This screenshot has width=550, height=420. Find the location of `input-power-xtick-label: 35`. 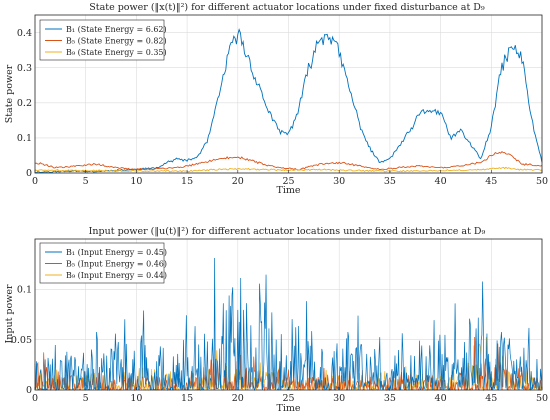

input-power-xtick-label: 35 is located at coordinates (390, 398).